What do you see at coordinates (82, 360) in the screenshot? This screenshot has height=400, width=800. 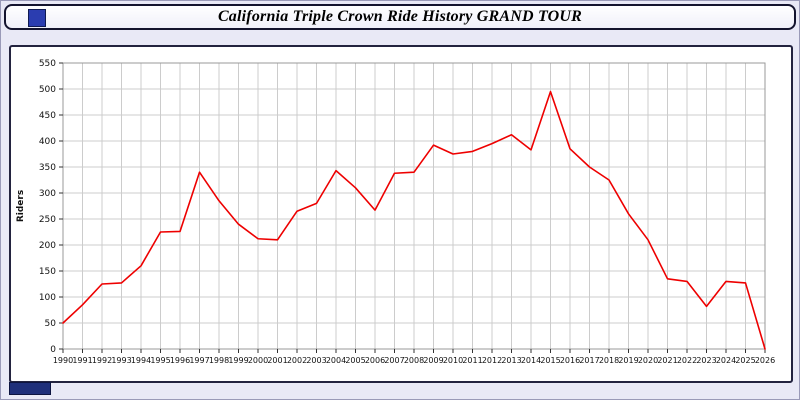 I see `svg-text: 1991` at bounding box center [82, 360].